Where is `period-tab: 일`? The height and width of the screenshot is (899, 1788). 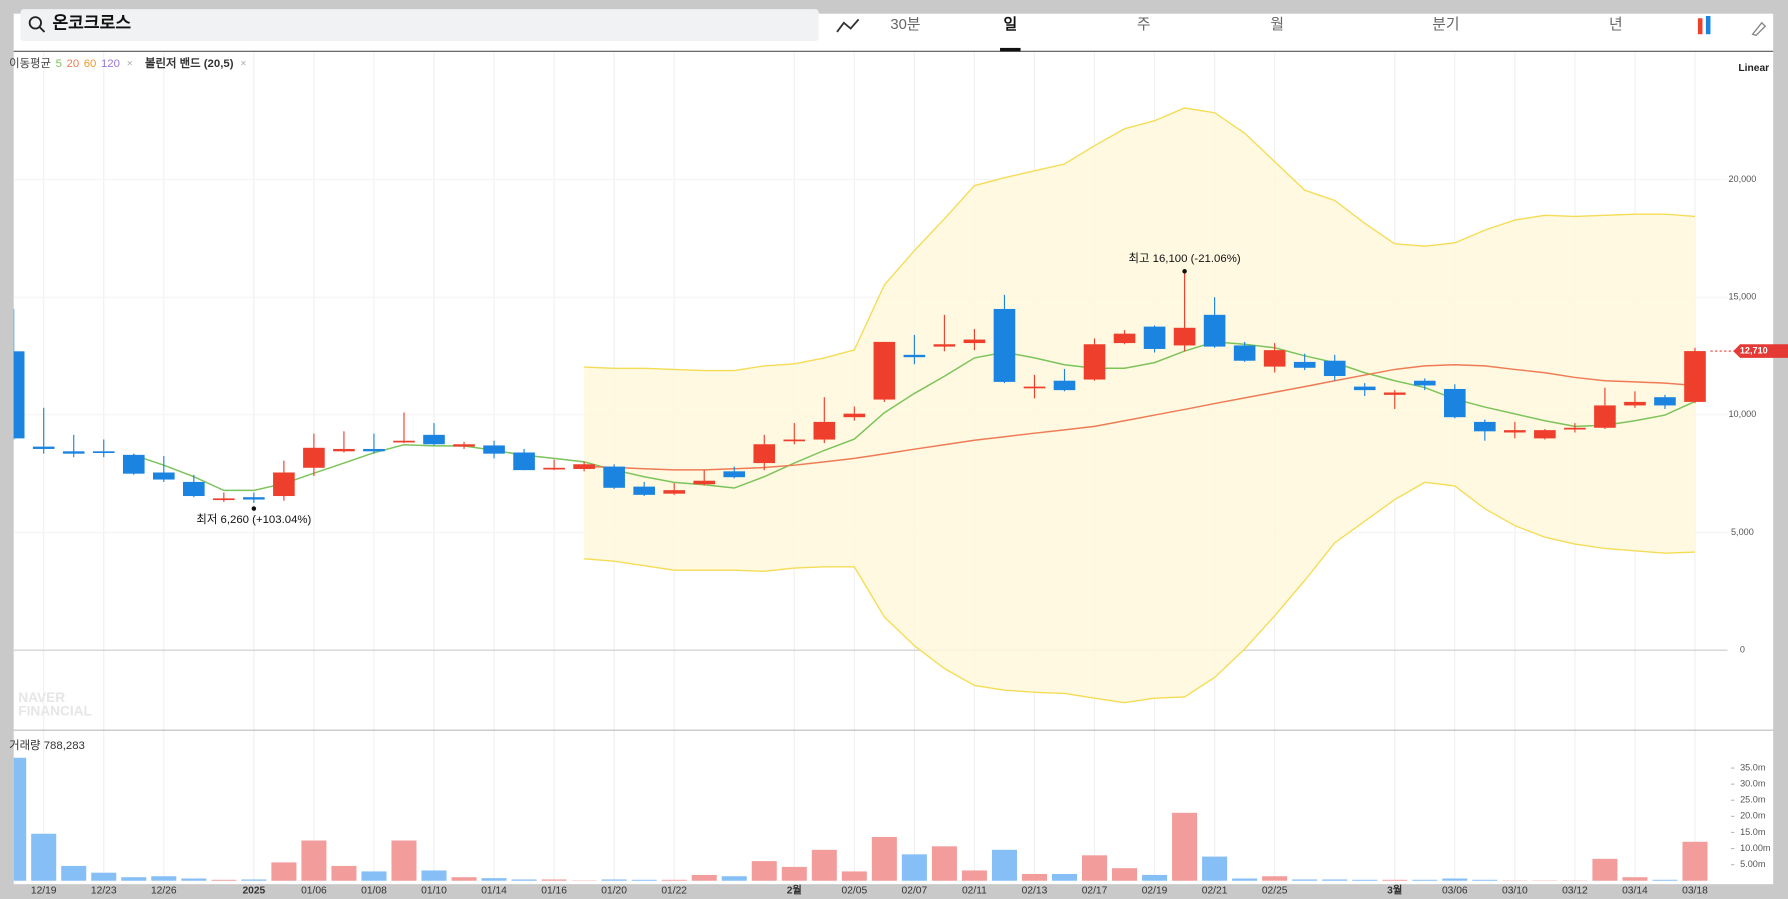
period-tab: 일 is located at coordinates (1010, 24).